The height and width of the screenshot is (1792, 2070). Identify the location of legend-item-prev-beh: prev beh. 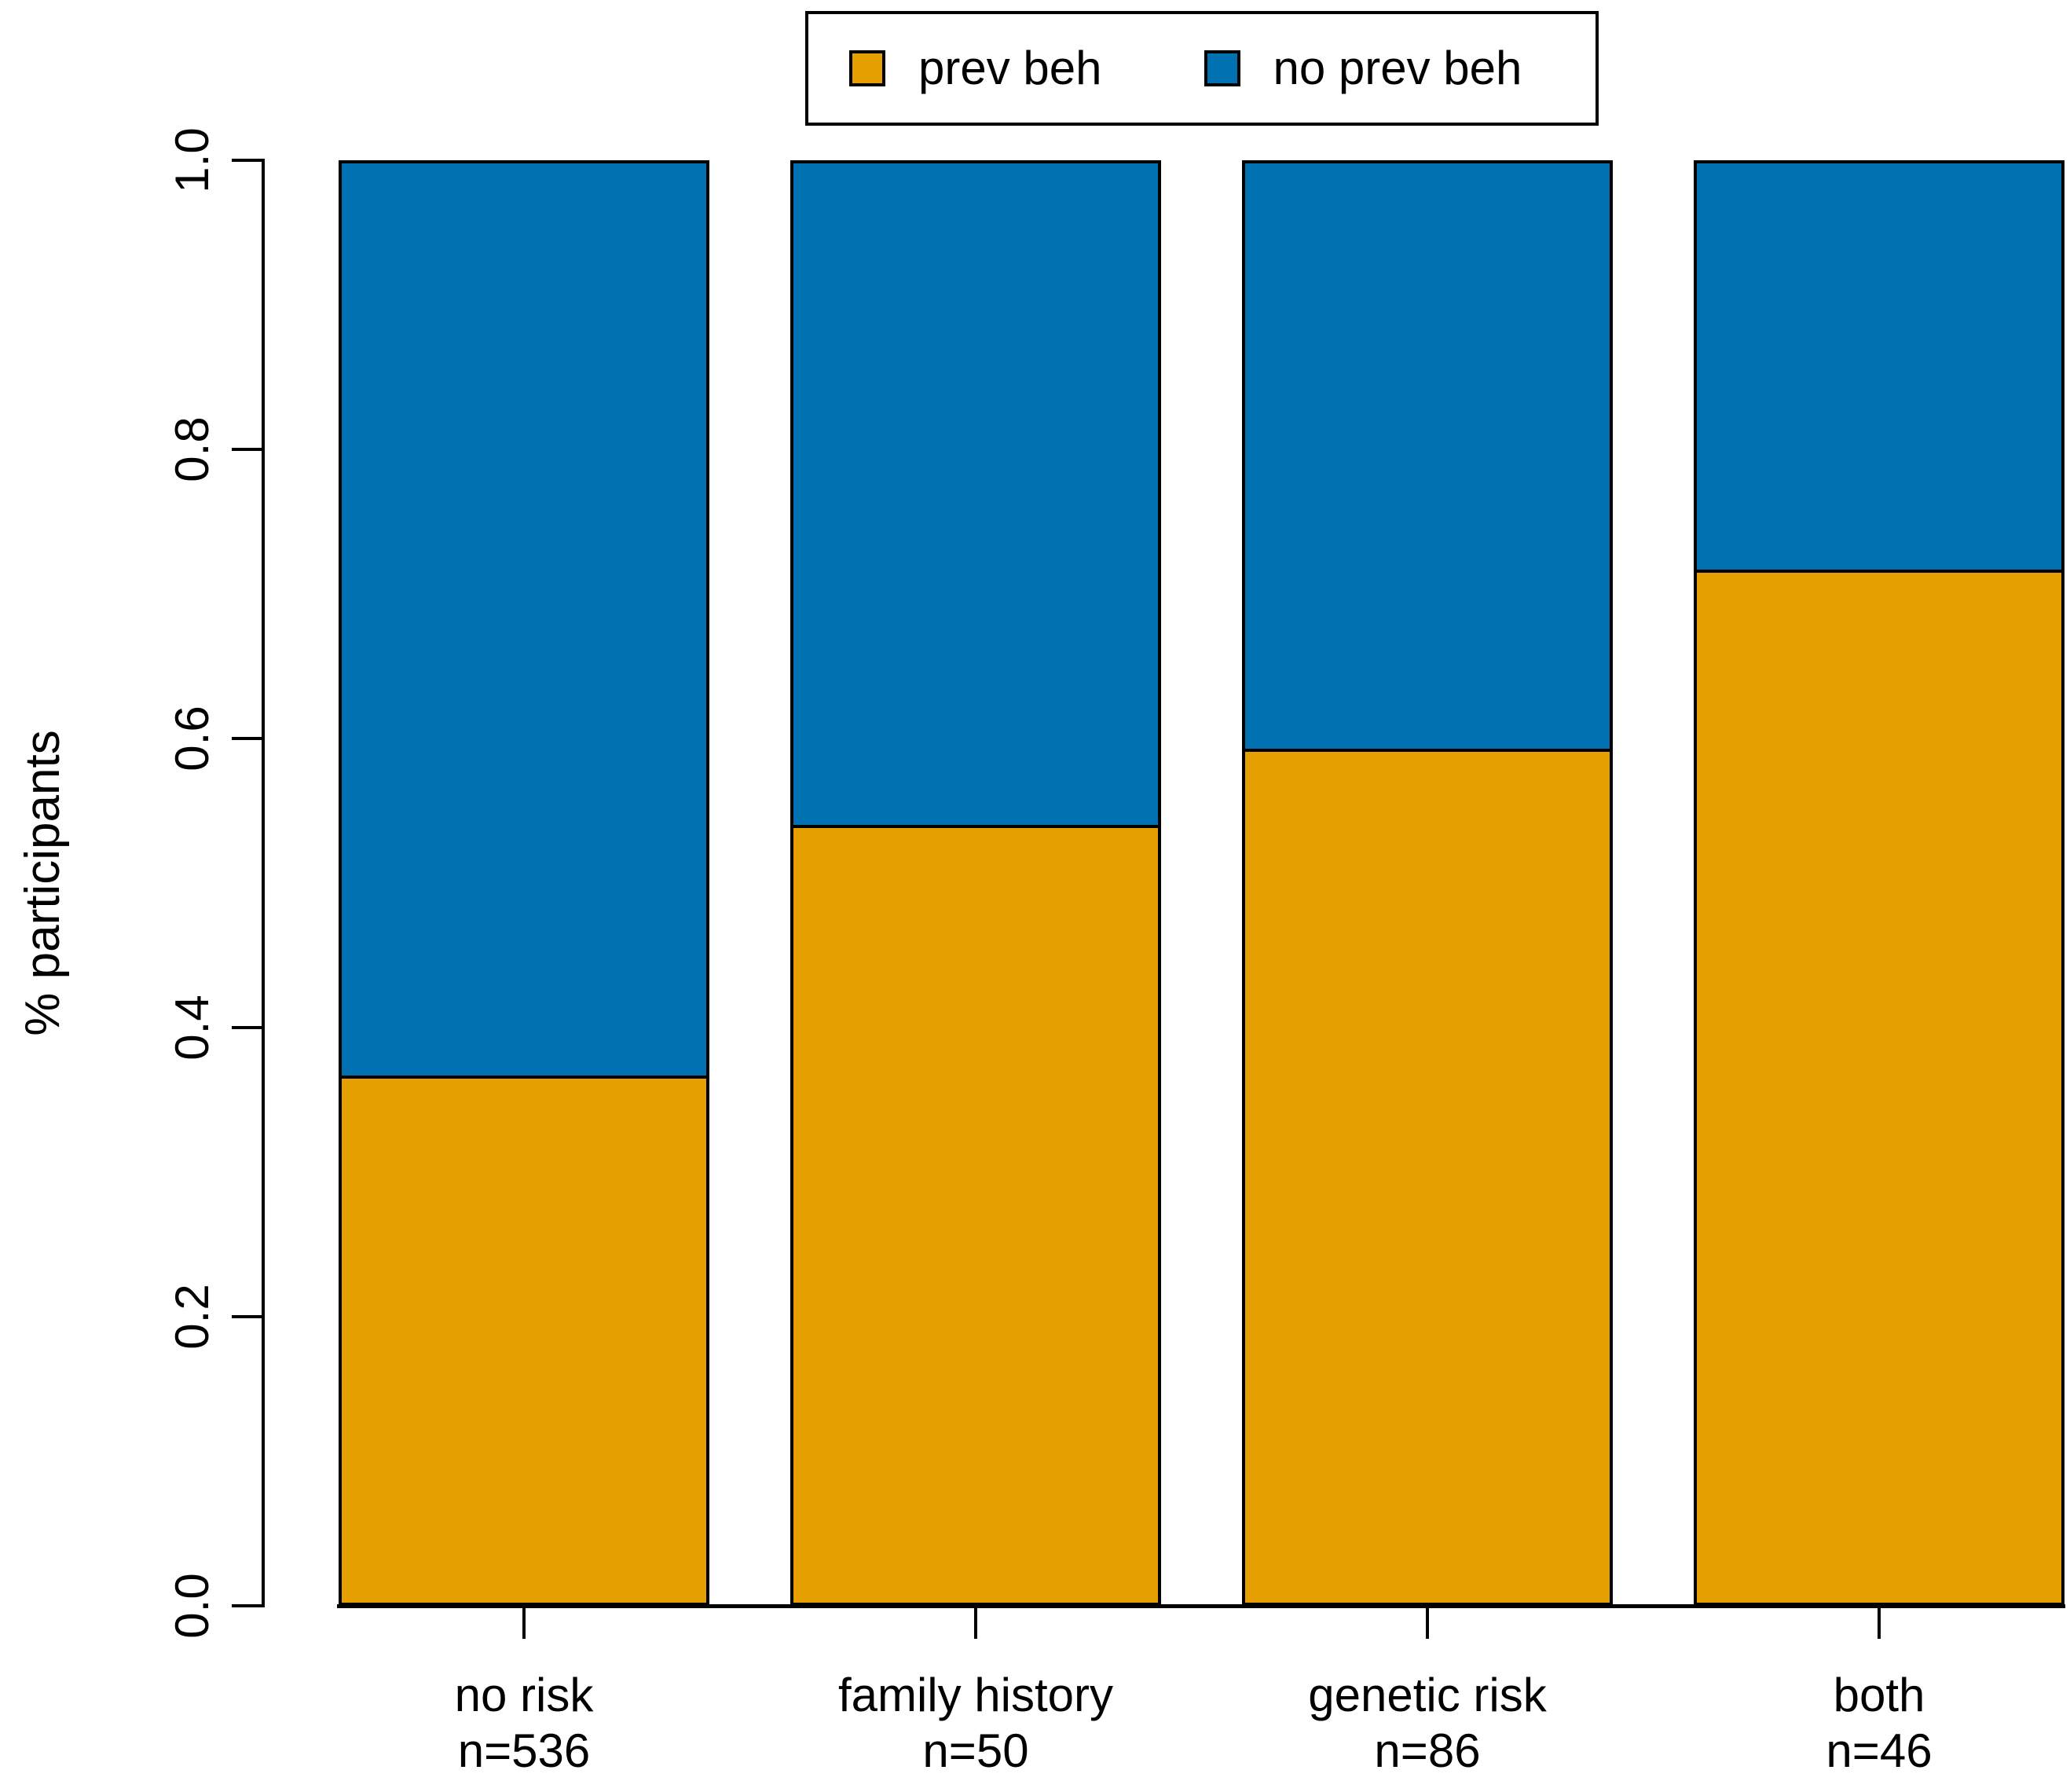
(975, 68).